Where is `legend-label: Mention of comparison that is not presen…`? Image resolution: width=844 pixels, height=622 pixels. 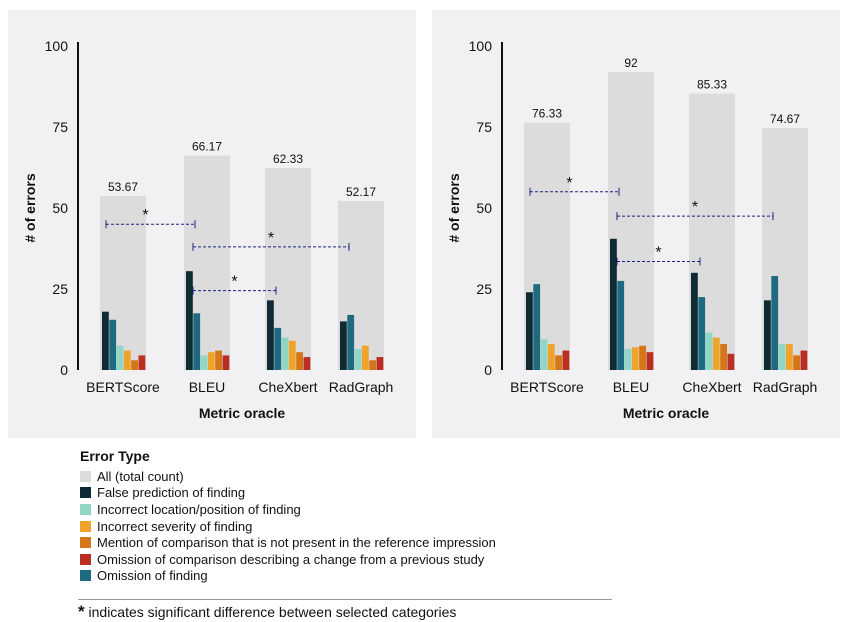 legend-label: Mention of comparison that is not presen… is located at coordinates (296, 543).